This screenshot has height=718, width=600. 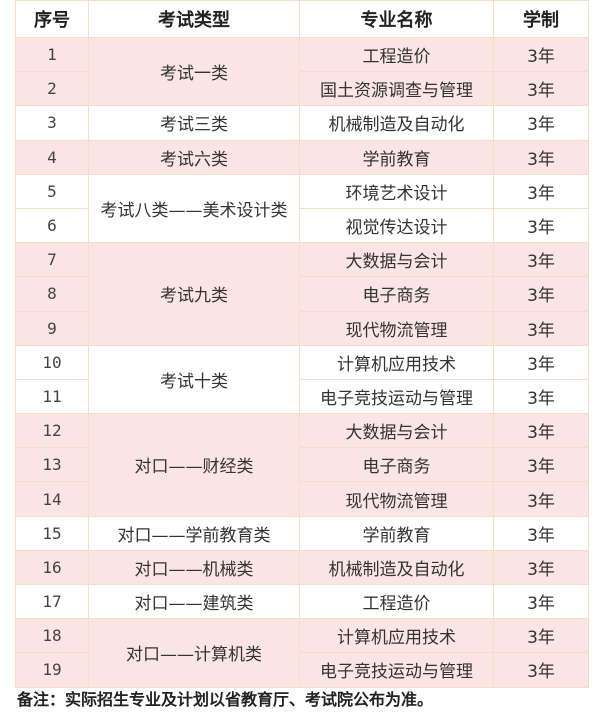 I want to click on table-row: 12 对口——财经类 大数据与会计 3年, so click(x=302, y=465).